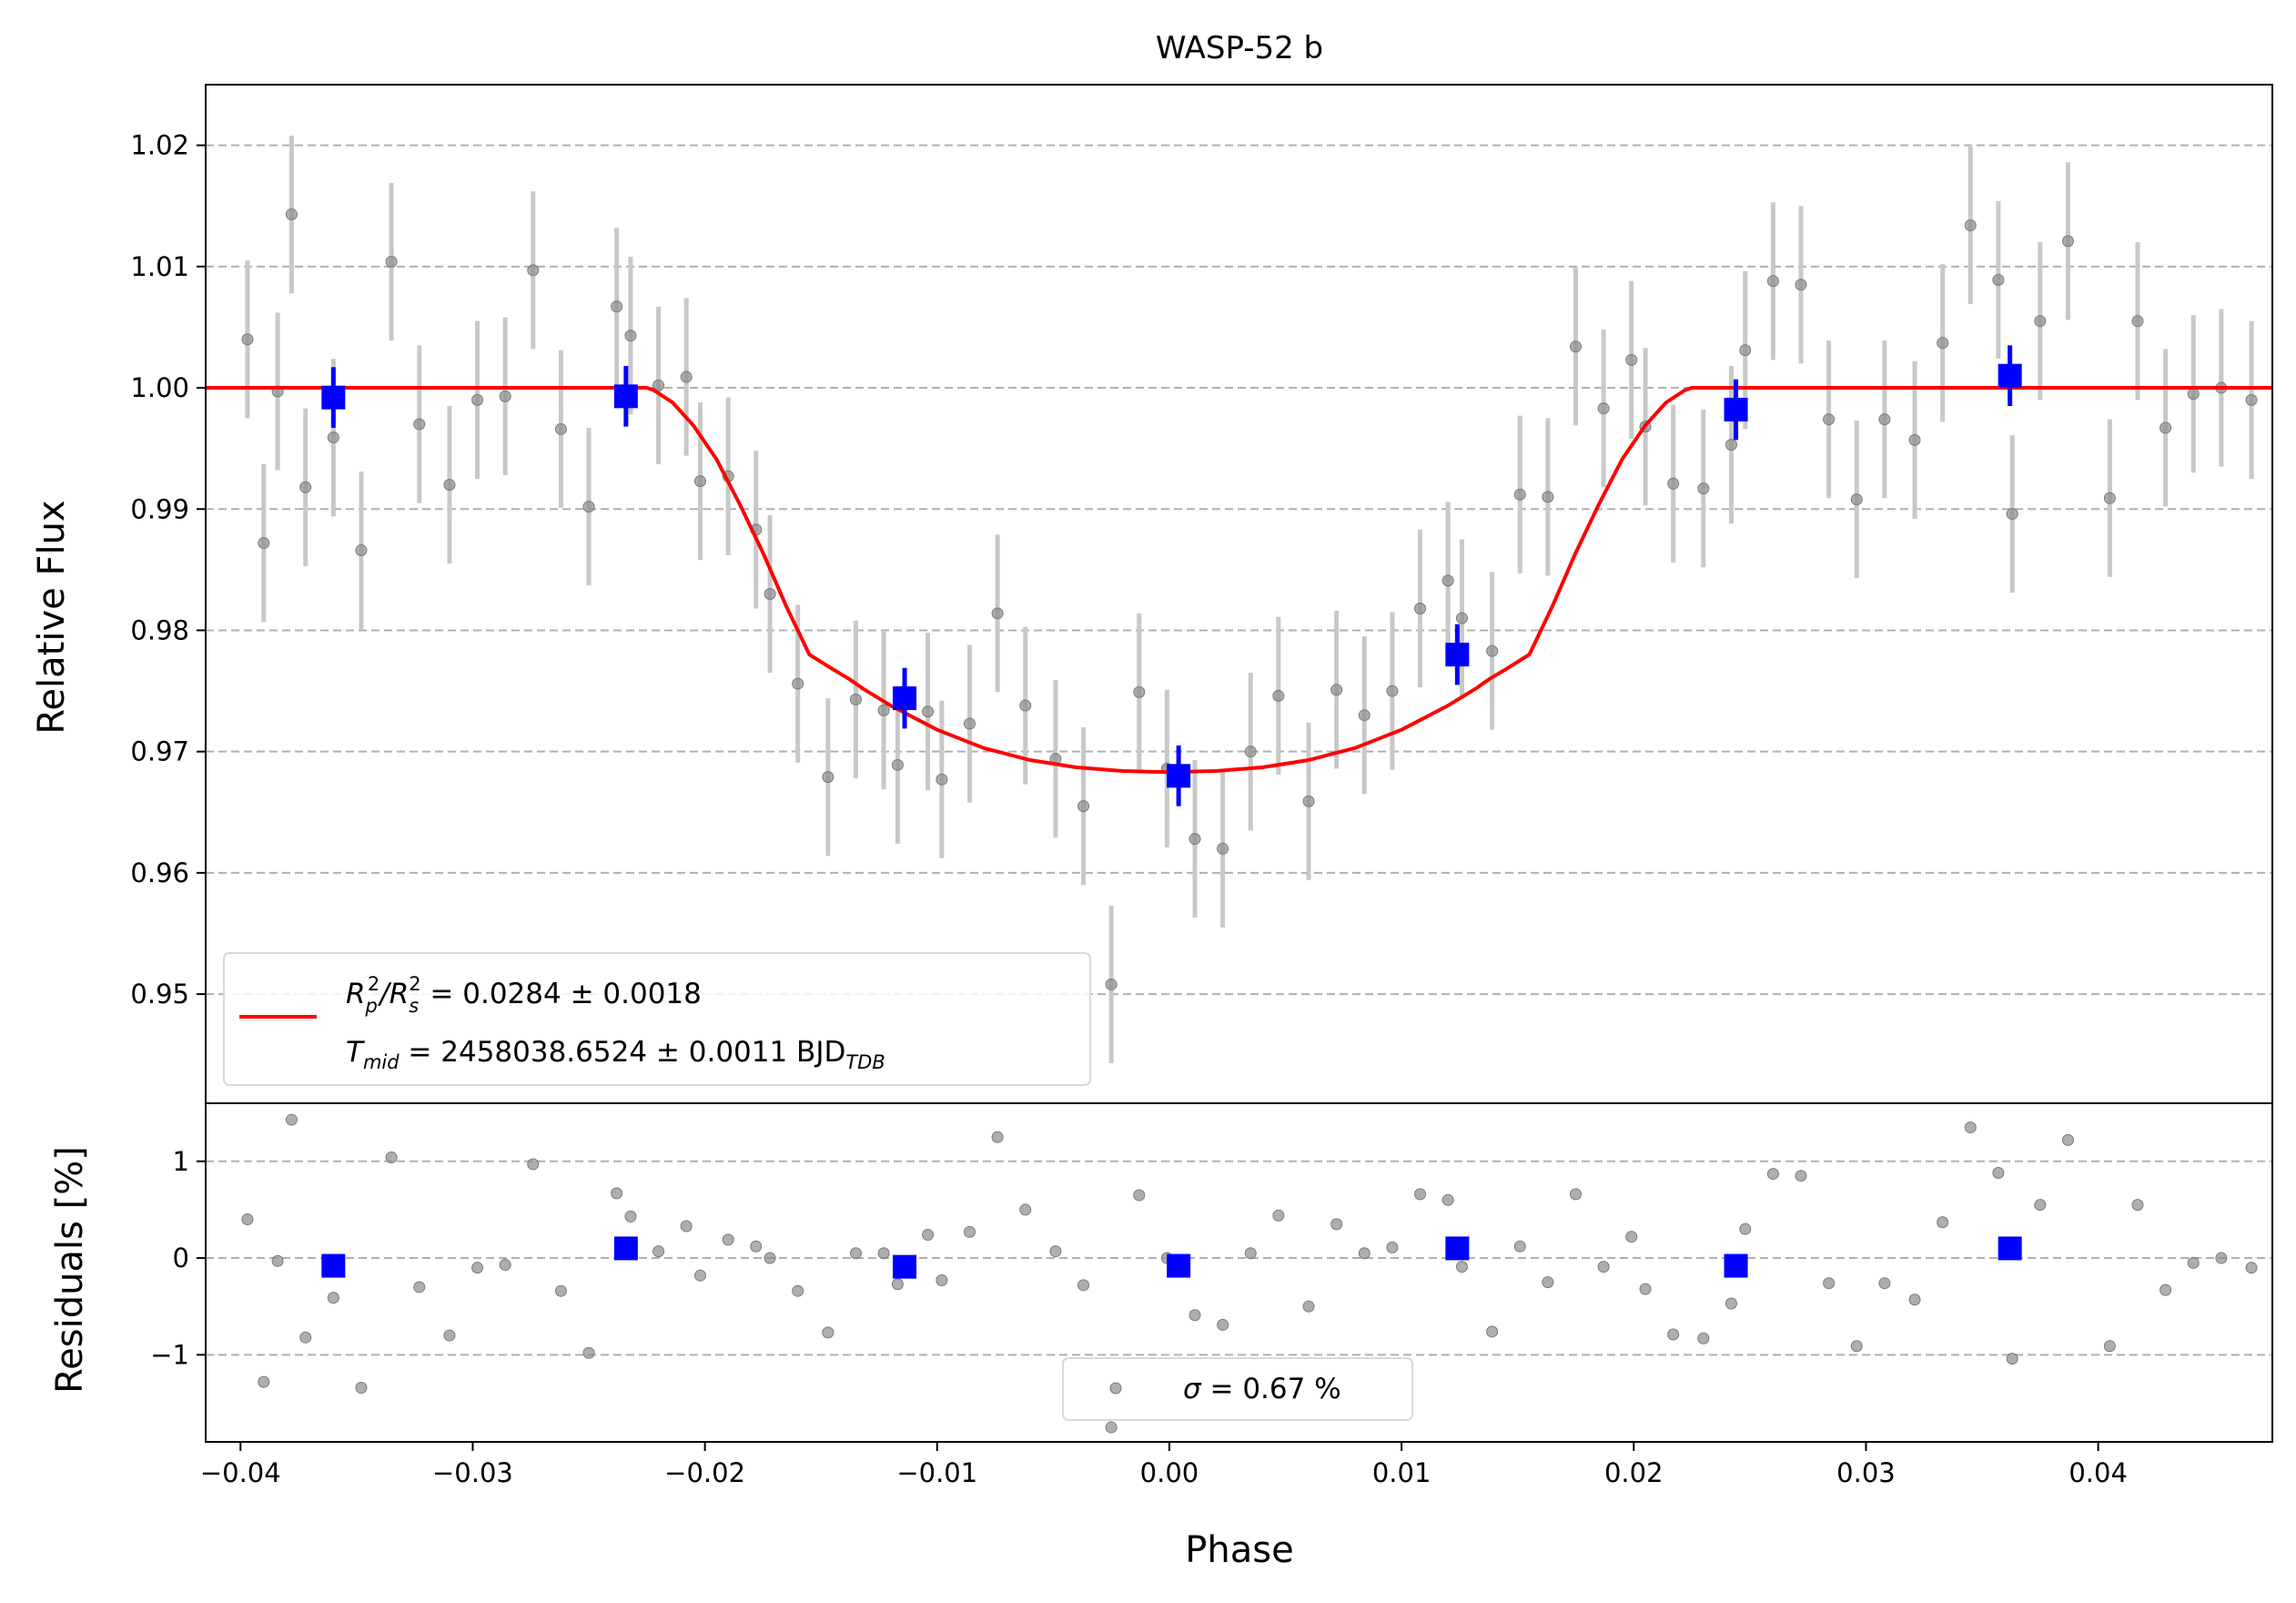 Image resolution: width=2296 pixels, height=1603 pixels. Describe the element at coordinates (70, 1270) in the screenshot. I see `residual-y-axis-label: Residuals [%]` at that location.